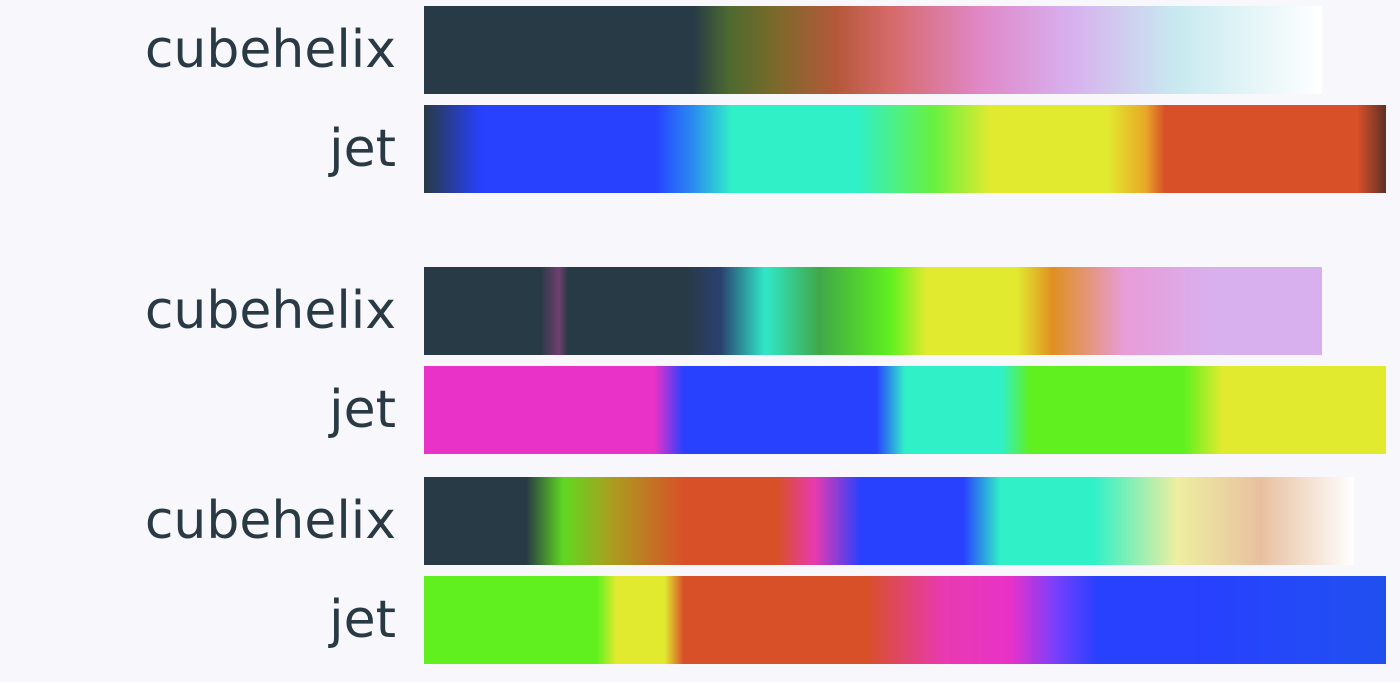 The image size is (1400, 682). I want to click on colormap-label-5: jet, so click(362, 620).